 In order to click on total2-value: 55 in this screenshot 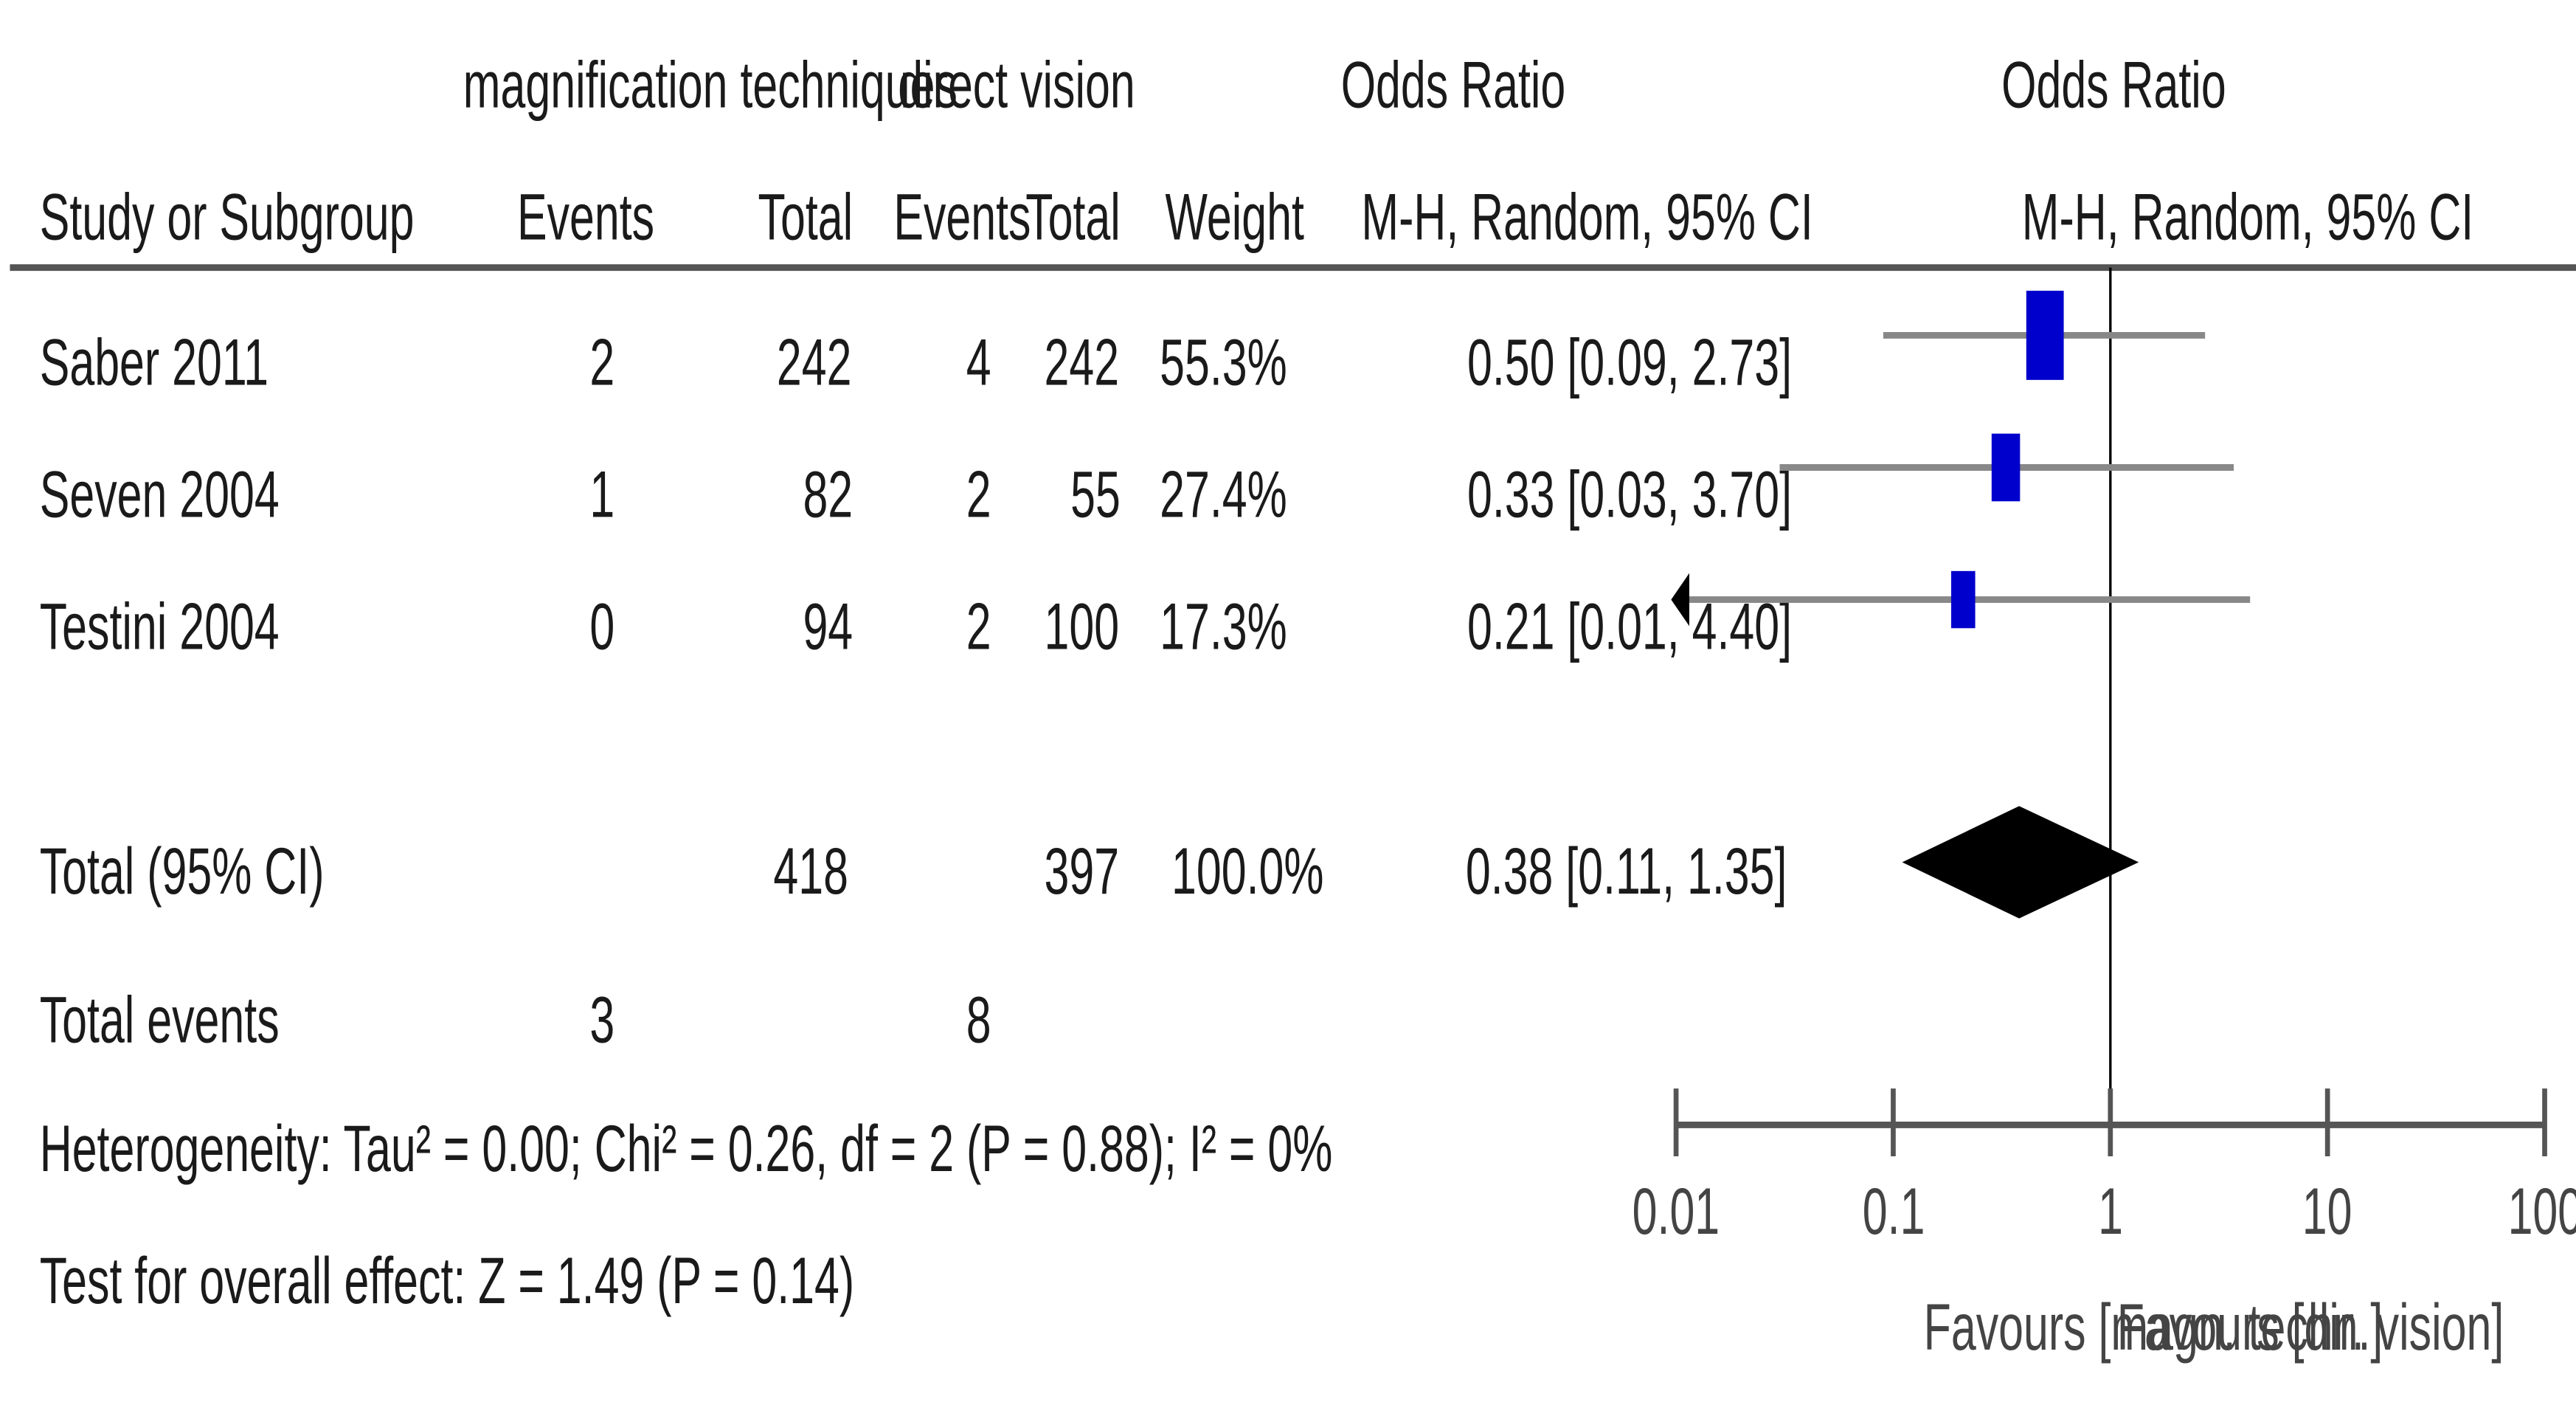, I will do `click(1094, 495)`.